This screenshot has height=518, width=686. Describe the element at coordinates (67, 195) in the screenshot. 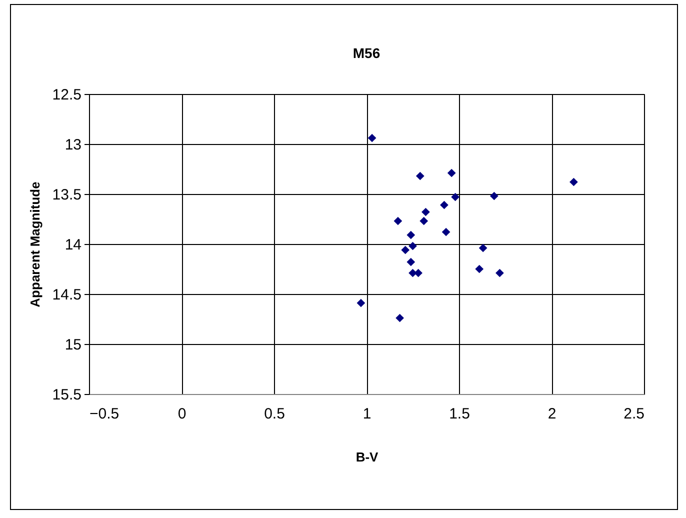

I see `y-tick-label: 13.5` at that location.